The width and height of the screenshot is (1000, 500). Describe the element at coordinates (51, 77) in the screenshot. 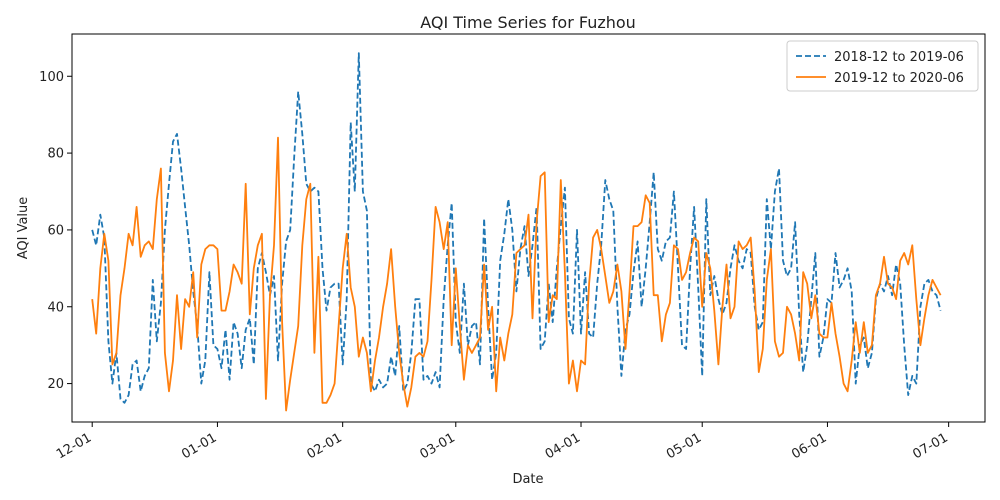

I see `y-tick-label: 100` at that location.